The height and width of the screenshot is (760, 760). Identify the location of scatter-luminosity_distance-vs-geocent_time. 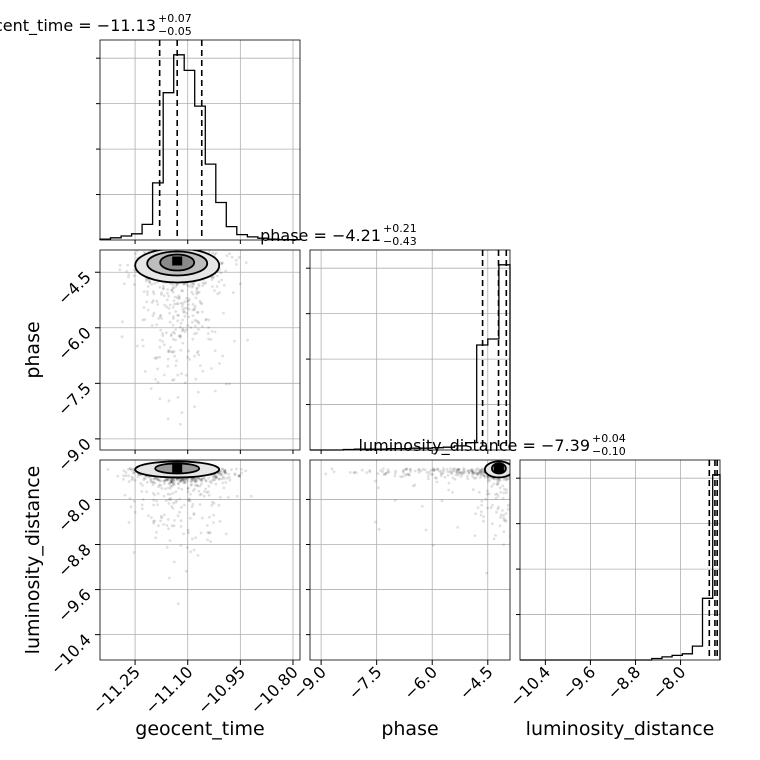
(179, 536).